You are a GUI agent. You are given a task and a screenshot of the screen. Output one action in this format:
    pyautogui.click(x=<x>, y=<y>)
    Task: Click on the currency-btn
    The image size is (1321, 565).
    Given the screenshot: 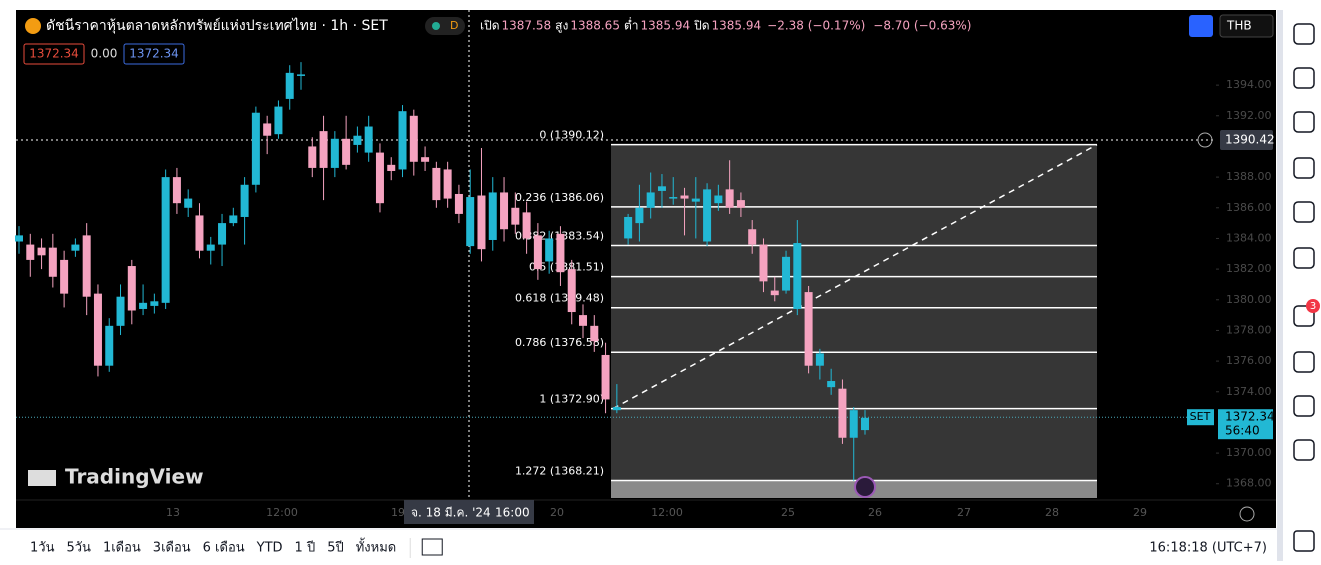 What is the action you would take?
    pyautogui.click(x=1246, y=26)
    